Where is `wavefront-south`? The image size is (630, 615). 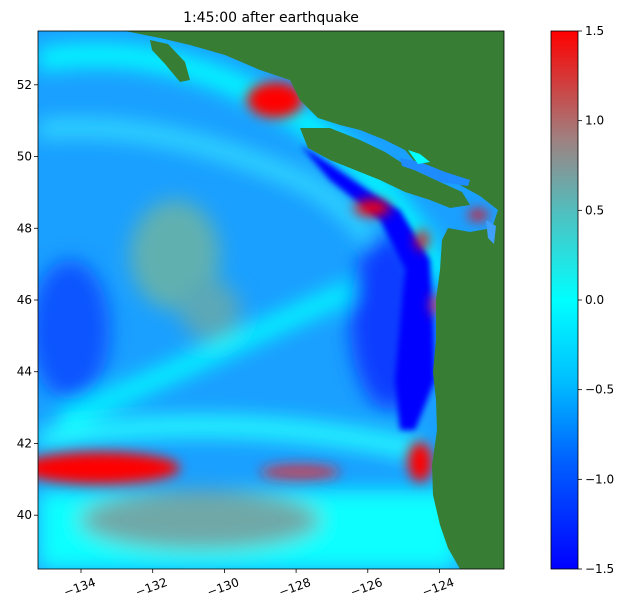 wavefront-south is located at coordinates (230, 438).